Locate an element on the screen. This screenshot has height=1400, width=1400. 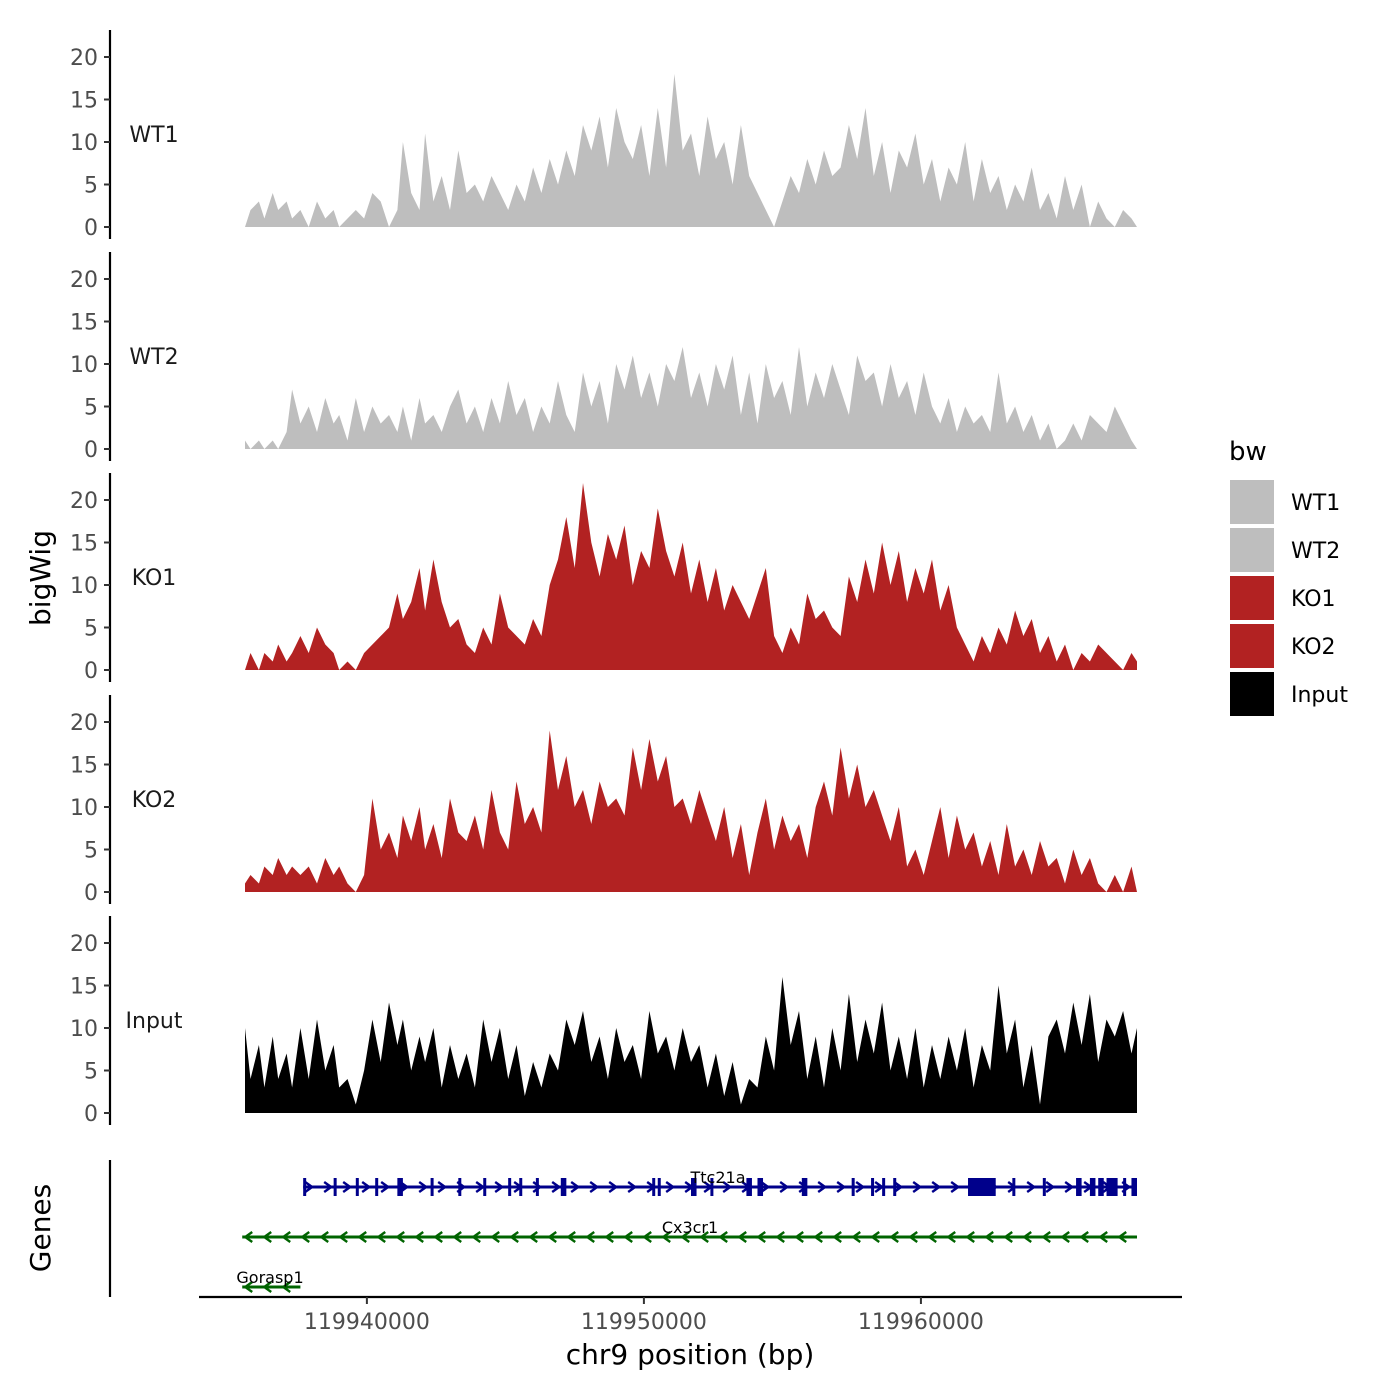
legend-title: bw is located at coordinates (1248, 452).